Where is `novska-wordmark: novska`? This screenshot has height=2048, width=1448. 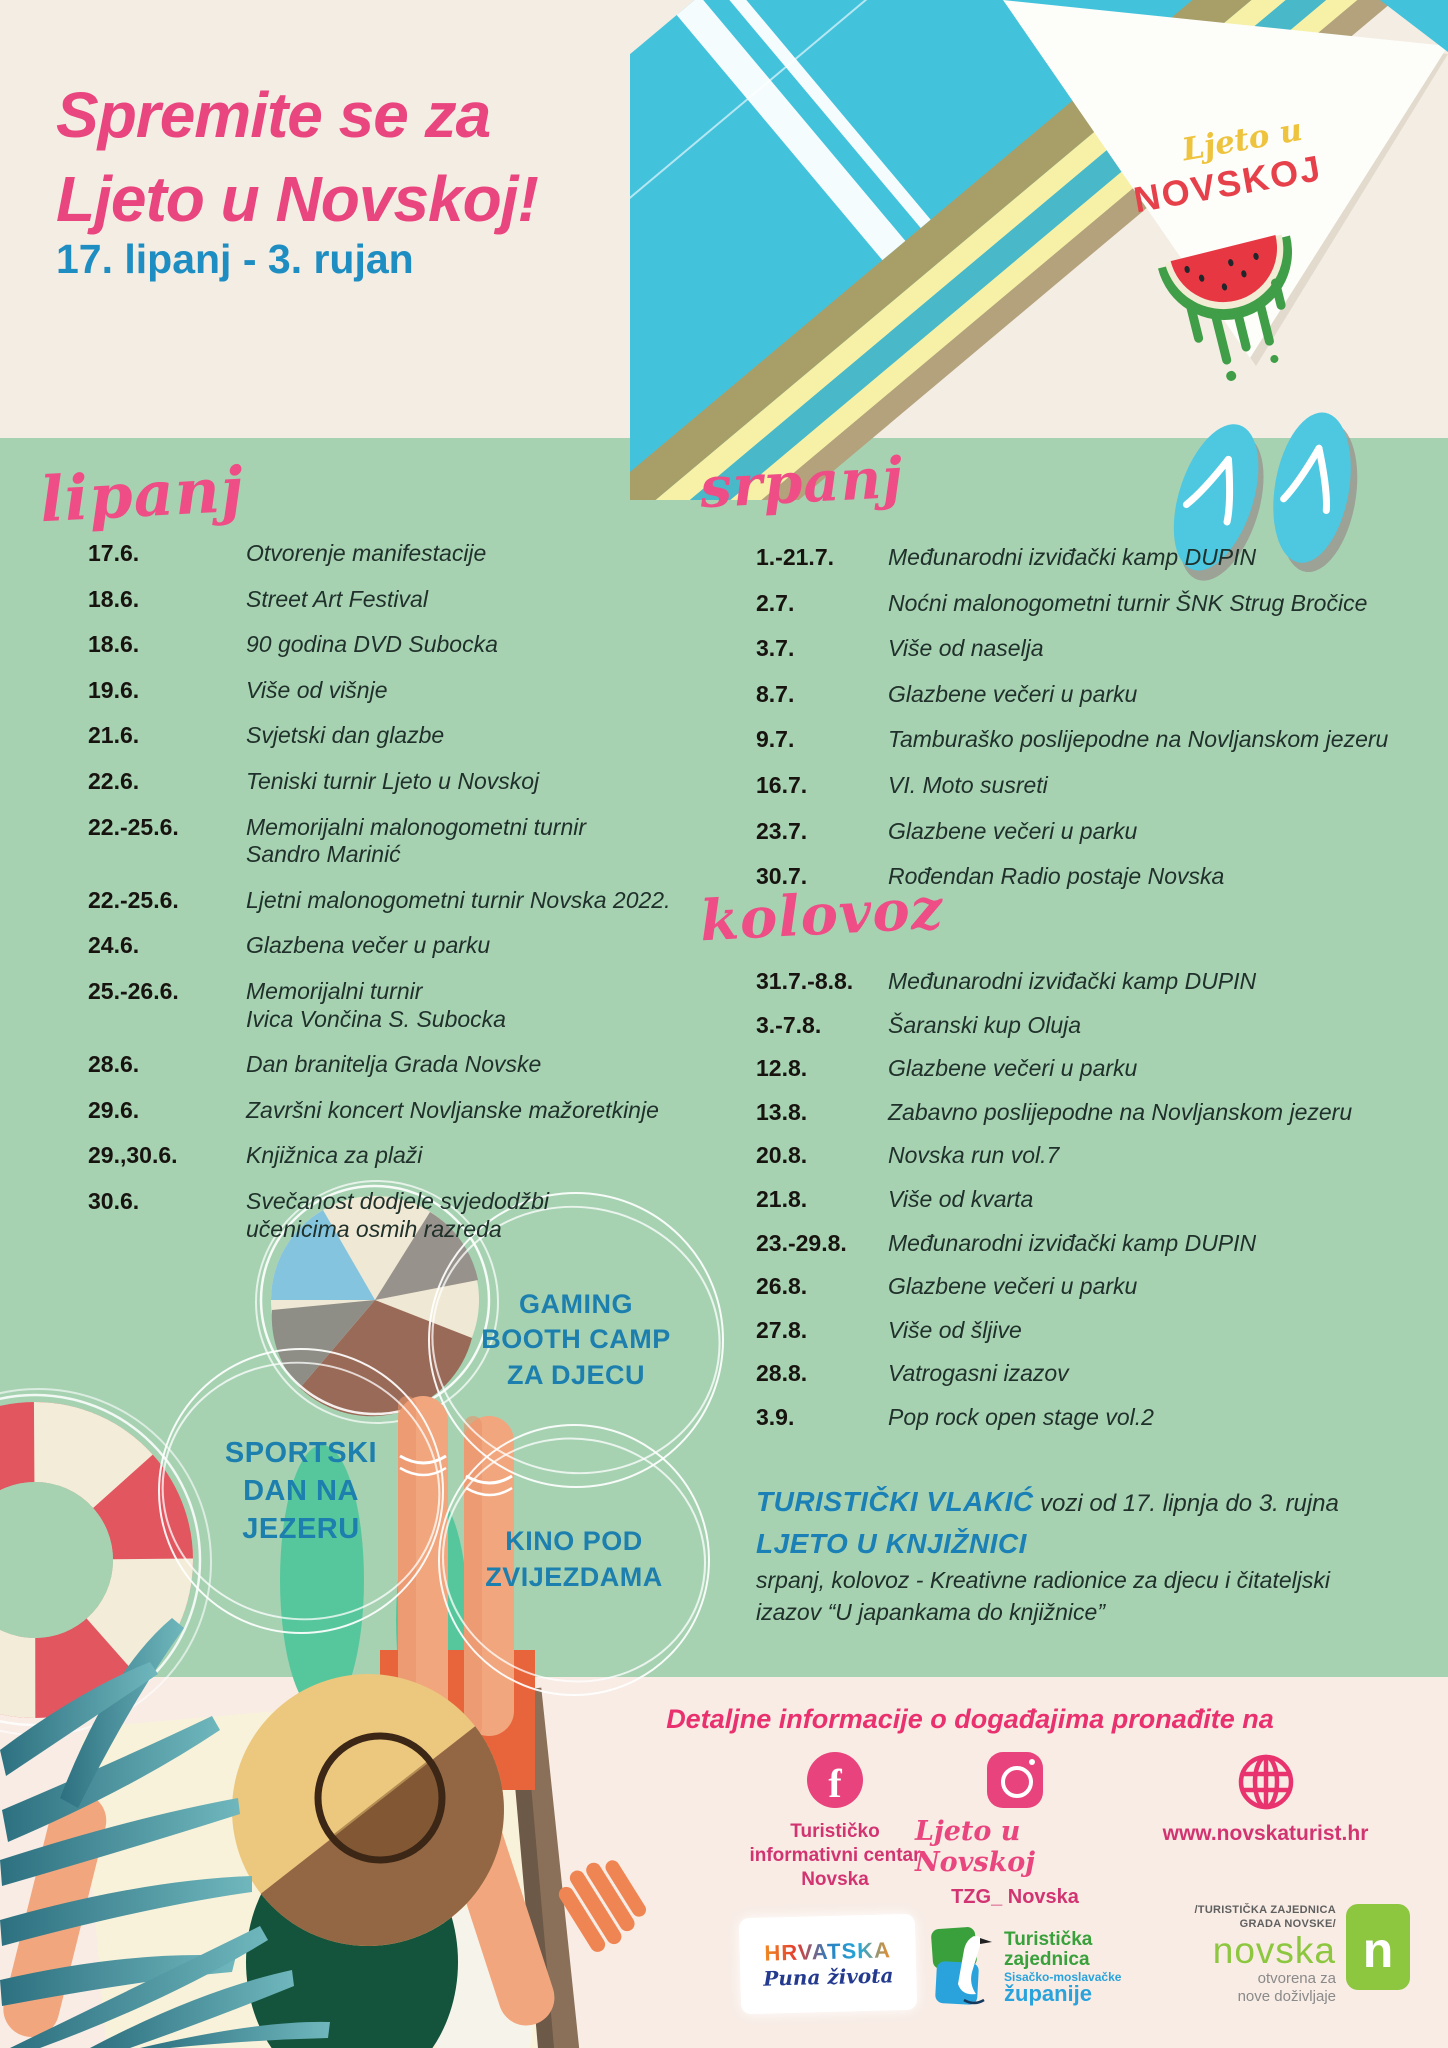 novska-wordmark: novska is located at coordinates (1274, 1950).